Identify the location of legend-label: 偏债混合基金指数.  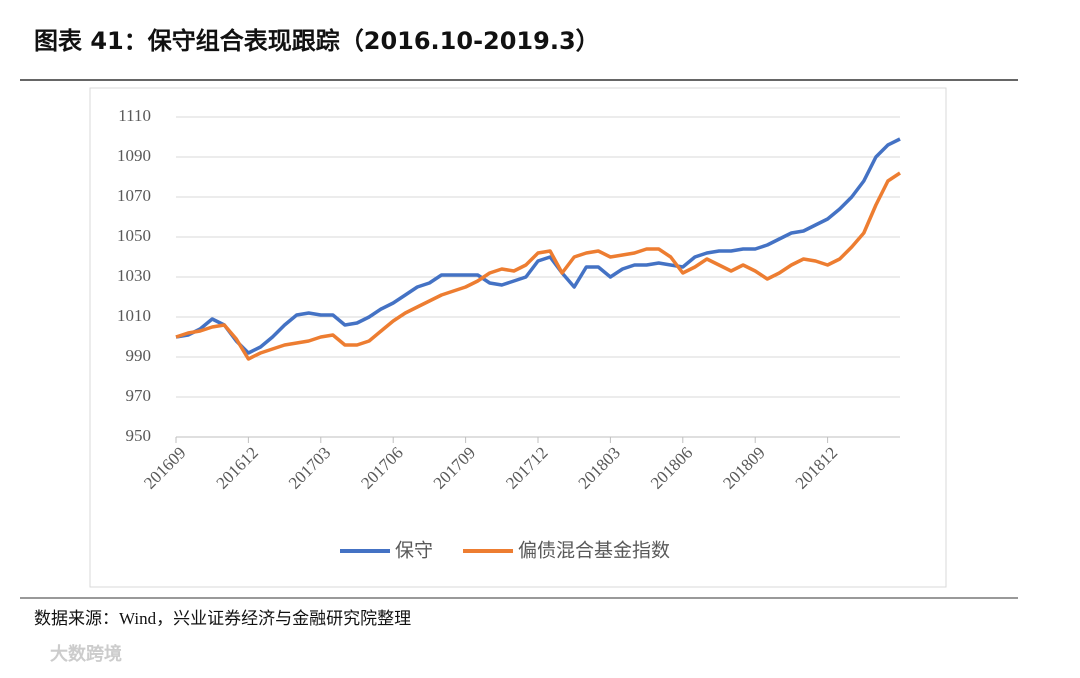
(594, 551).